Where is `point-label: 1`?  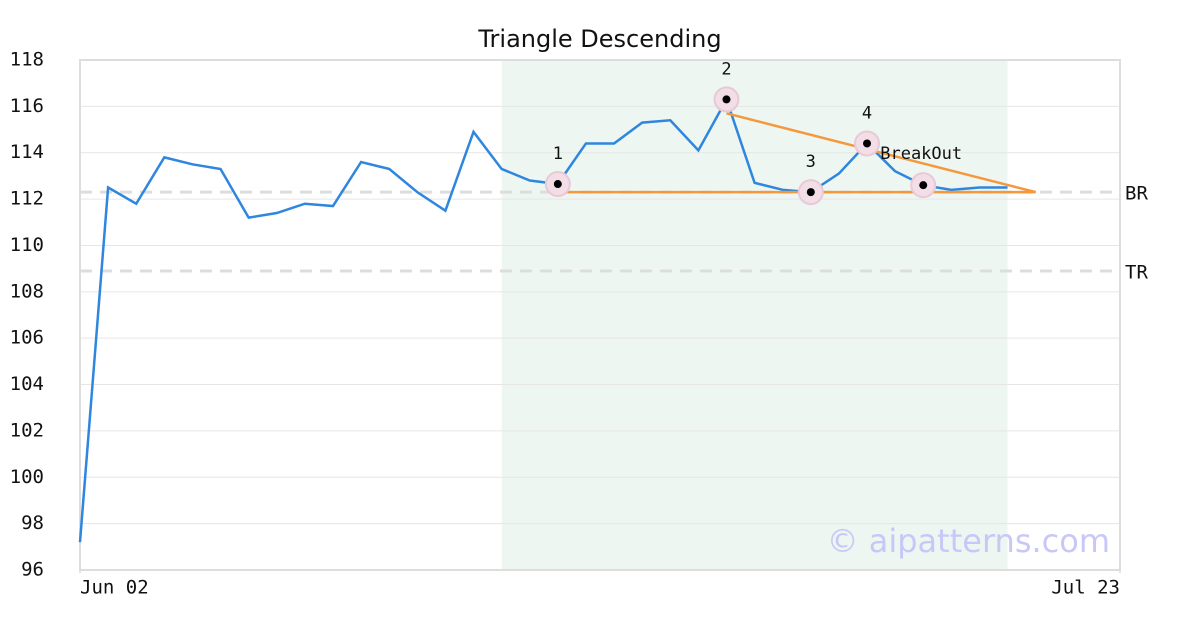
point-label: 1 is located at coordinates (558, 154).